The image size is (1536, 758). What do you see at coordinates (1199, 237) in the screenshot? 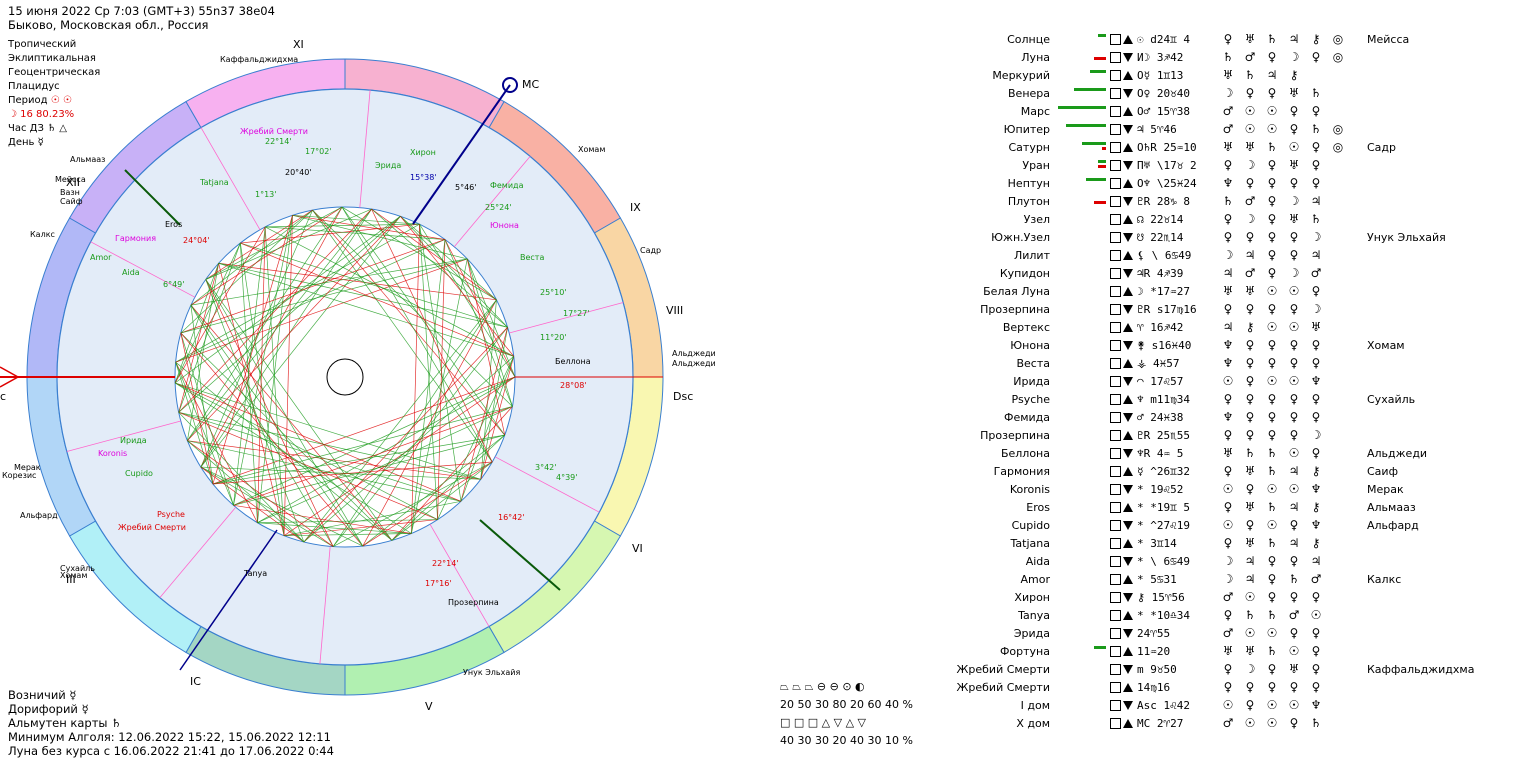
I see `planet-row: Южн.Узел ☋ 22♏14 ♀ ♀ ♀ ♀ ☽ Унук Эльхайя` at bounding box center [1199, 237].